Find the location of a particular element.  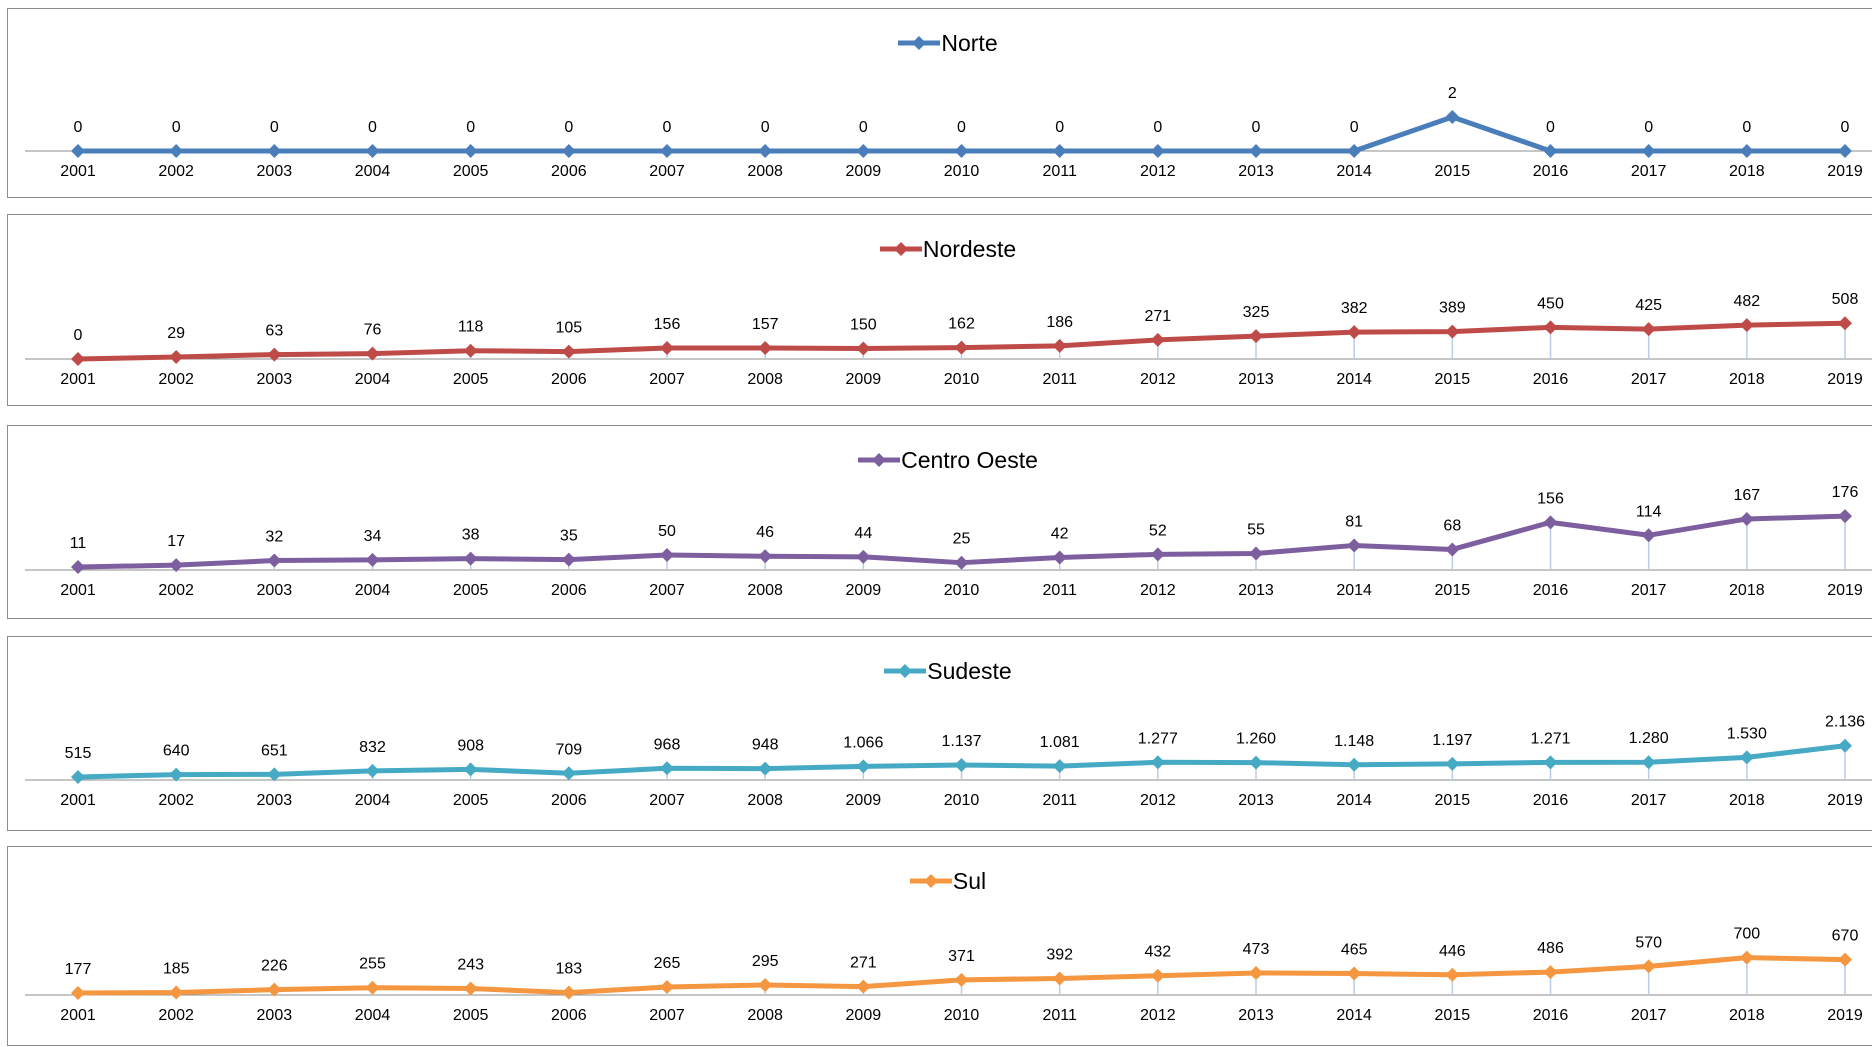

data-label: 389 is located at coordinates (1452, 308).